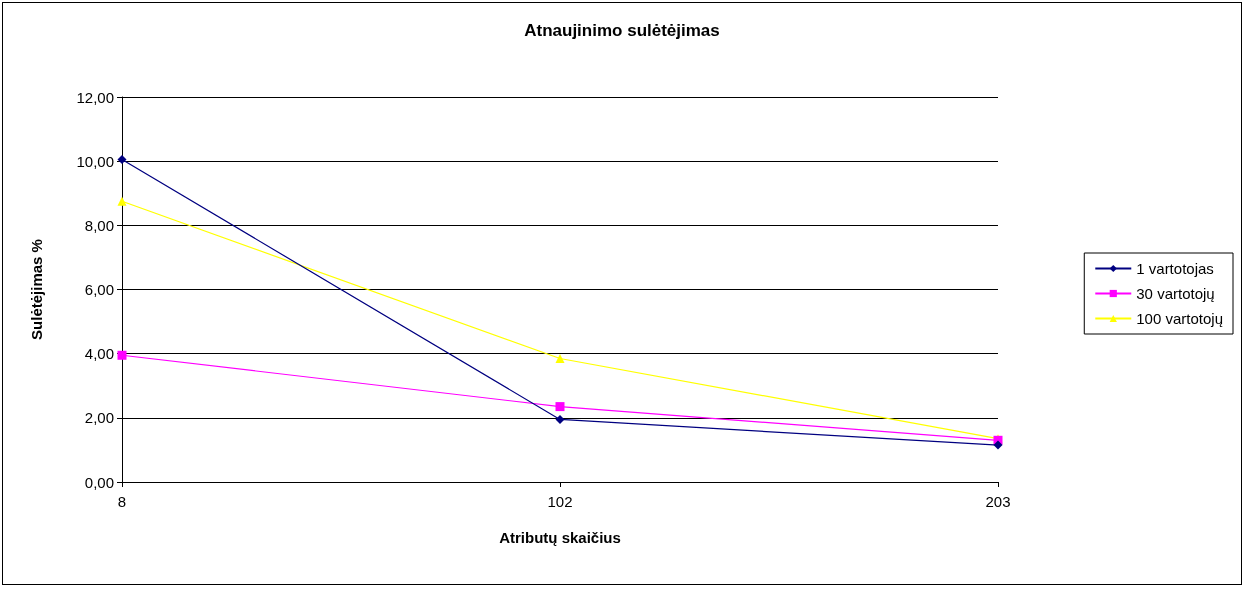  I want to click on legend-label: 30 vartotojų, so click(1175, 293).